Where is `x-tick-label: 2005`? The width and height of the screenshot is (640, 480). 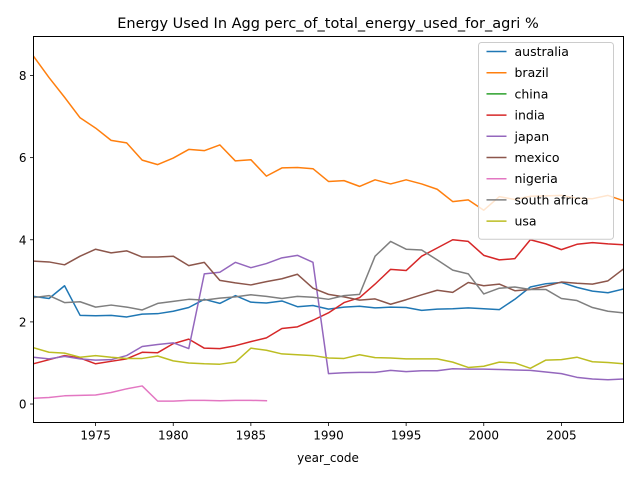 x-tick-label: 2005 is located at coordinates (561, 436).